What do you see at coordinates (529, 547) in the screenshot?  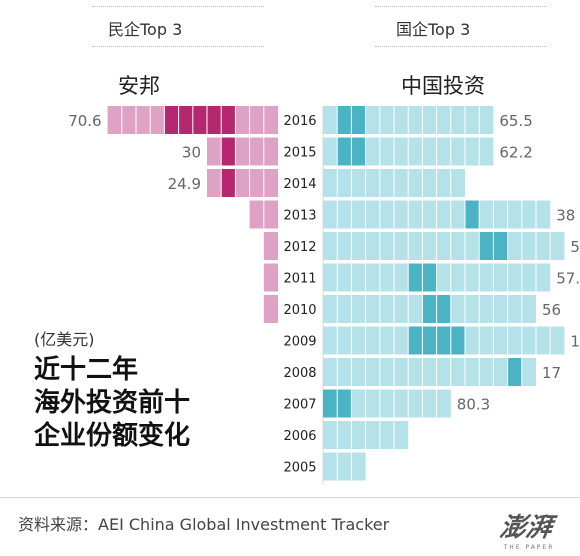 I see `svg-text: THE PAPER` at bounding box center [529, 547].